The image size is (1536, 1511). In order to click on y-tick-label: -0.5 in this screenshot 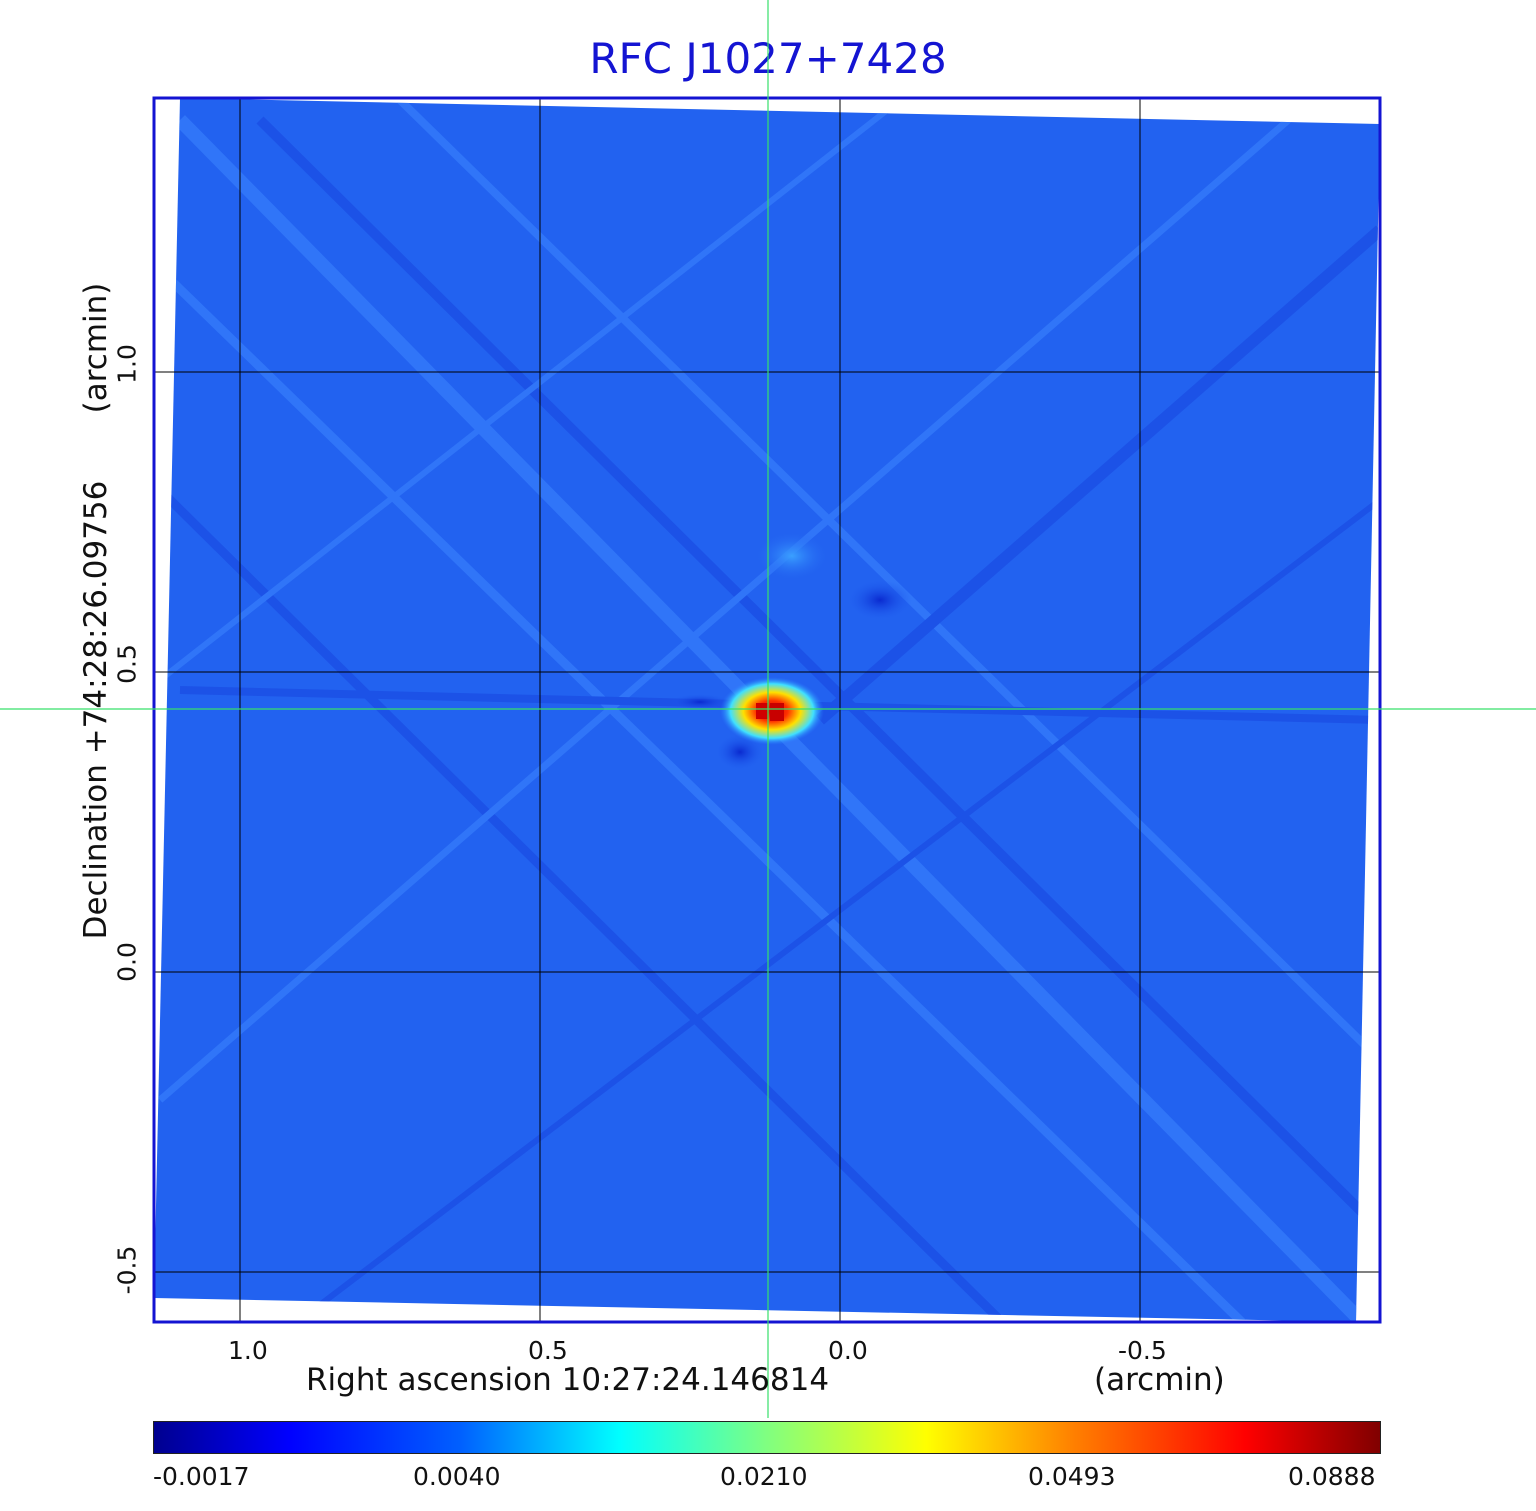, I will do `click(127, 1270)`.